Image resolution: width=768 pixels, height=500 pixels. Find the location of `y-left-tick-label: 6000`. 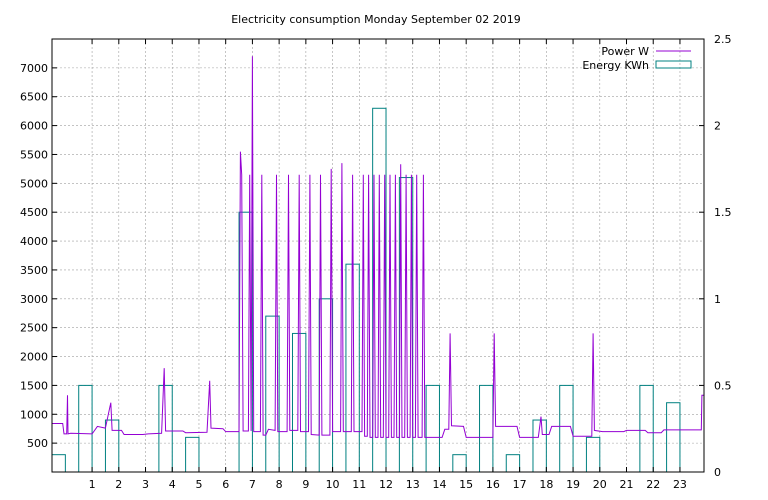

y-left-tick-label: 6000 is located at coordinates (34, 126).